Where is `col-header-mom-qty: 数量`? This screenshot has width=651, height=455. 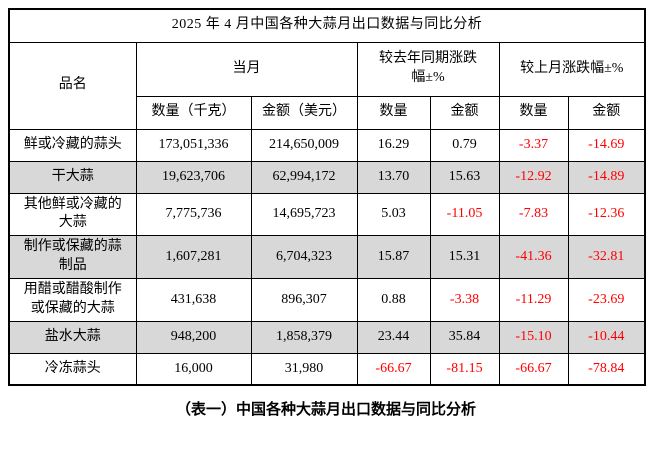
col-header-mom-qty: 数量 is located at coordinates (533, 112).